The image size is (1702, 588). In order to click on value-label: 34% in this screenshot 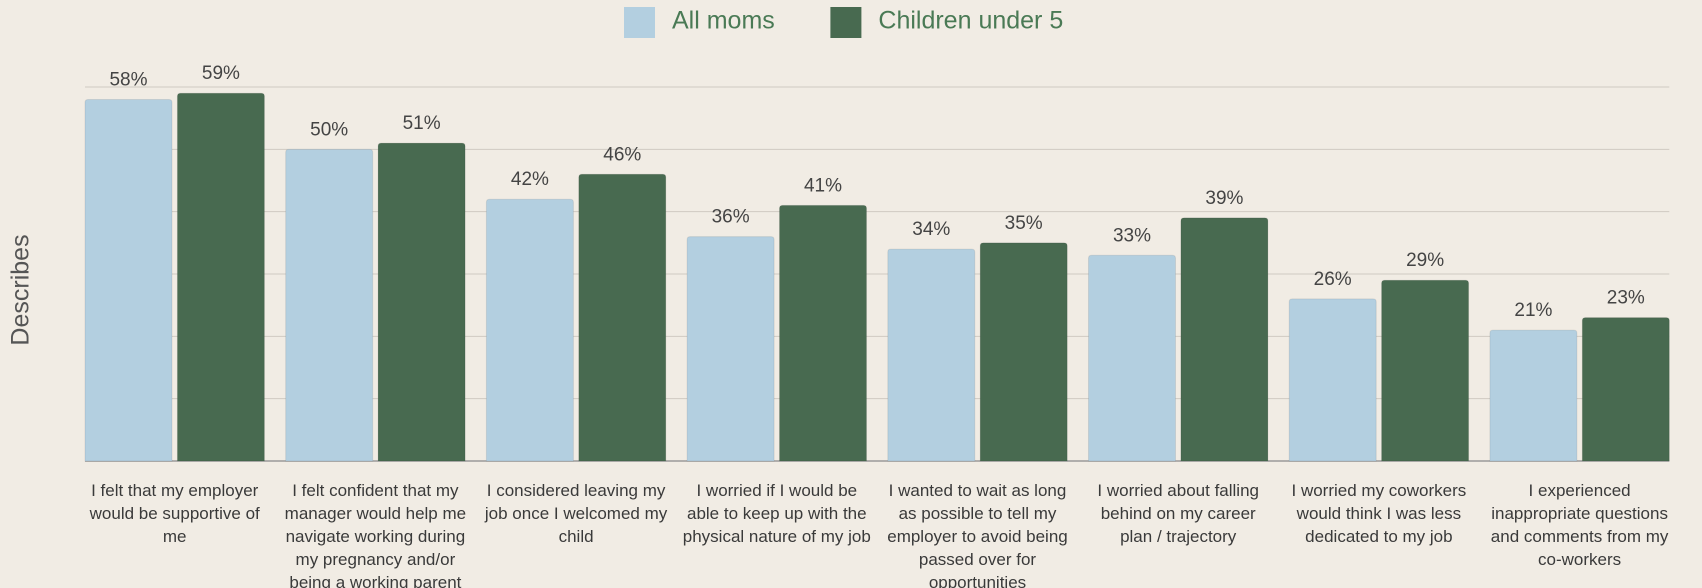, I will do `click(931, 229)`.